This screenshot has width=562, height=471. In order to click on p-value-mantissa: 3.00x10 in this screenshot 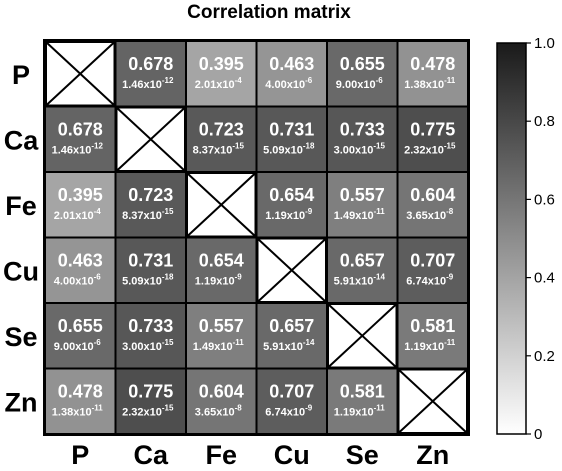, I will do `click(142, 347)`.